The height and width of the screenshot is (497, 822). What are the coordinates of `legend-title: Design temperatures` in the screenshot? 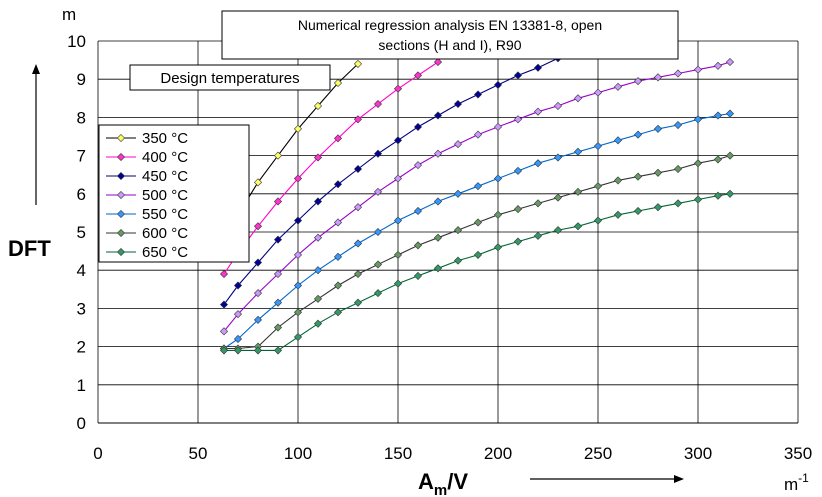 It's located at (229, 78).